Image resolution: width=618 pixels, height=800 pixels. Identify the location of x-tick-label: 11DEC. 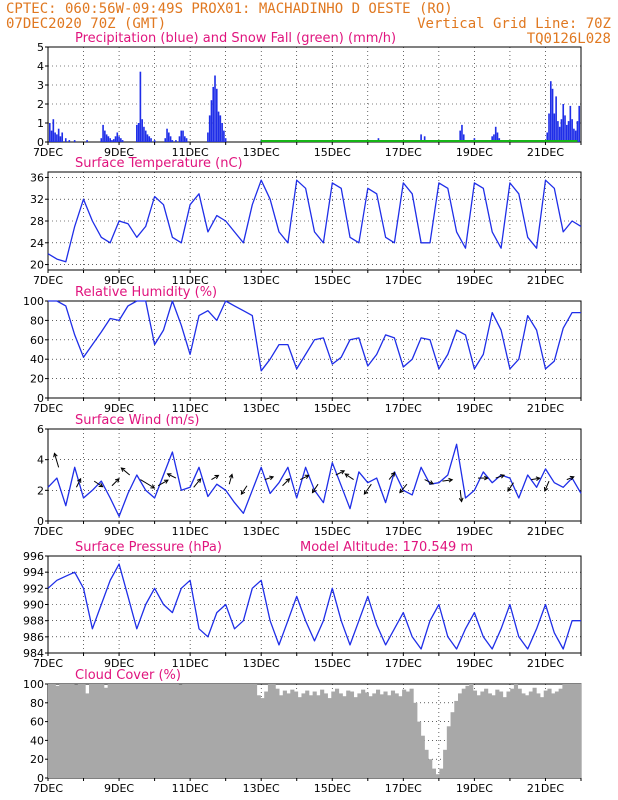
(190, 152).